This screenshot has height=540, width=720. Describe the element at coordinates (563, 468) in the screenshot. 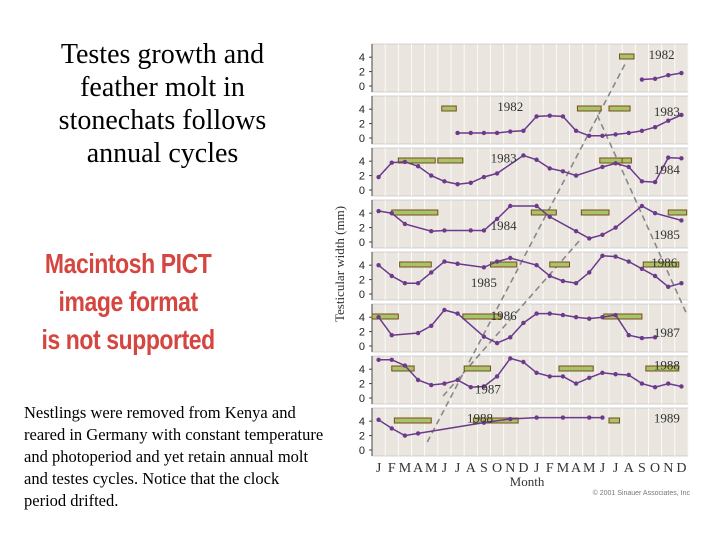

I see `x-tick-label: M` at that location.